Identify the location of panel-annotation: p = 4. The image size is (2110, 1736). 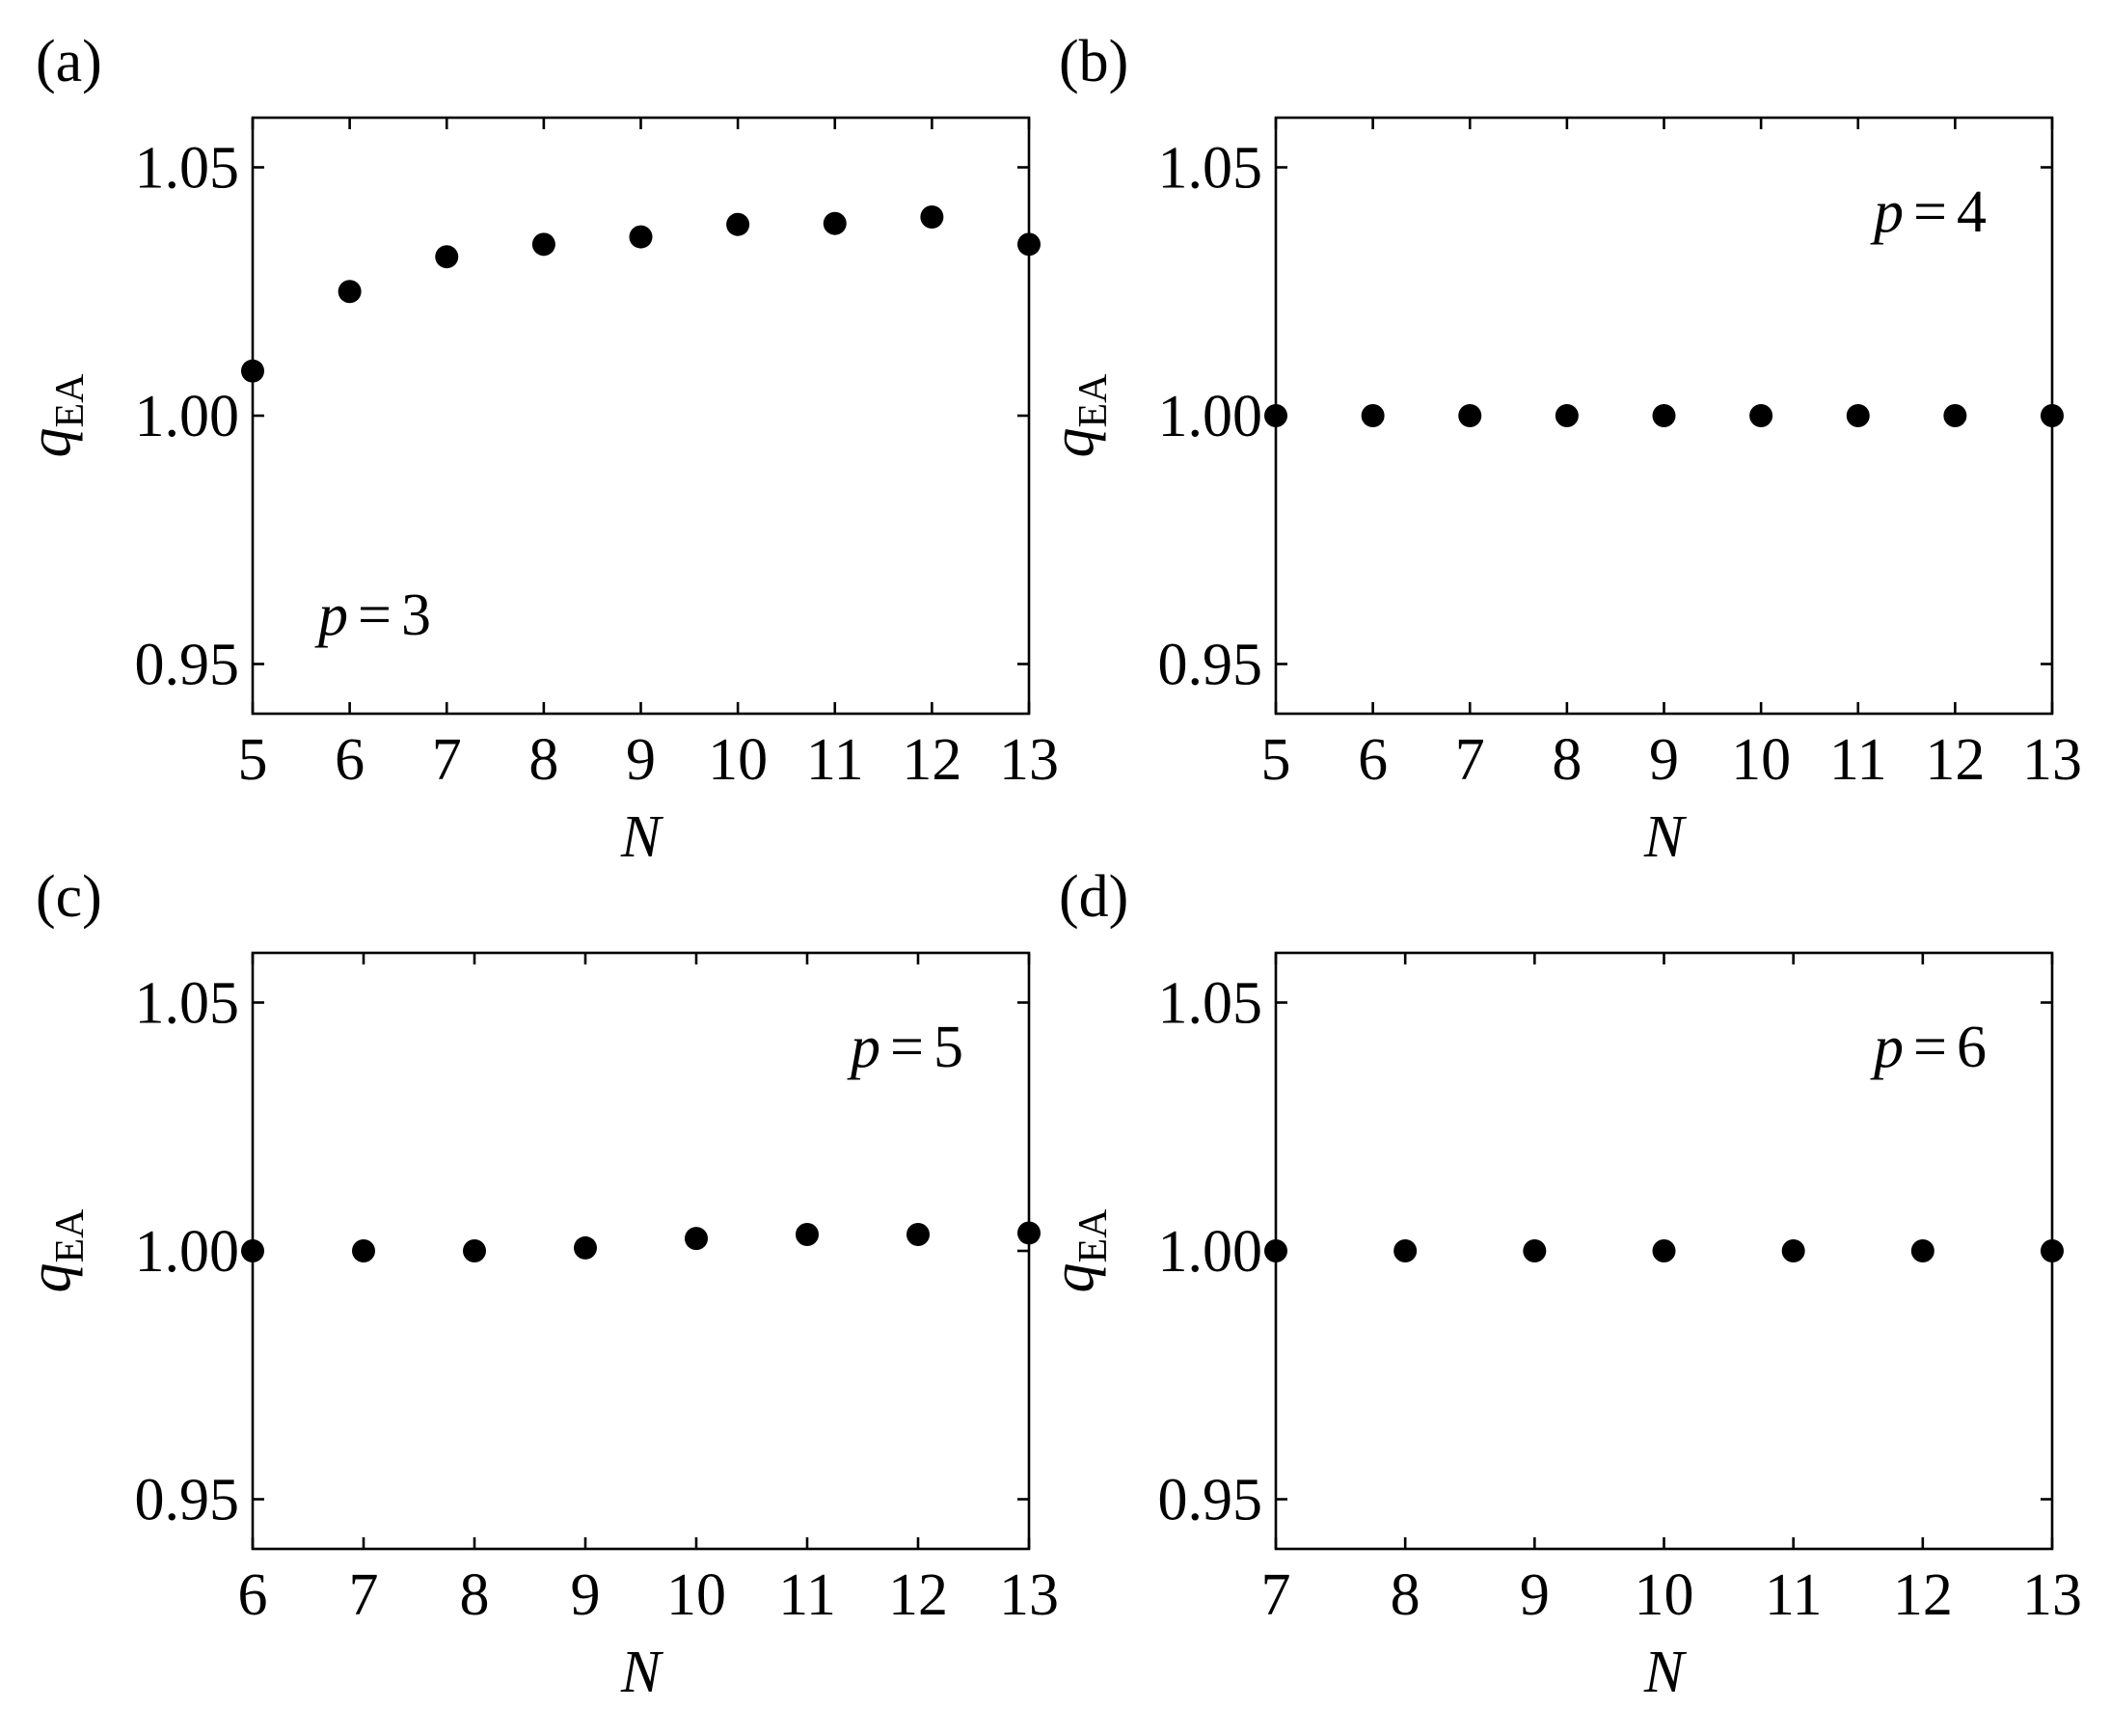
(1929, 212).